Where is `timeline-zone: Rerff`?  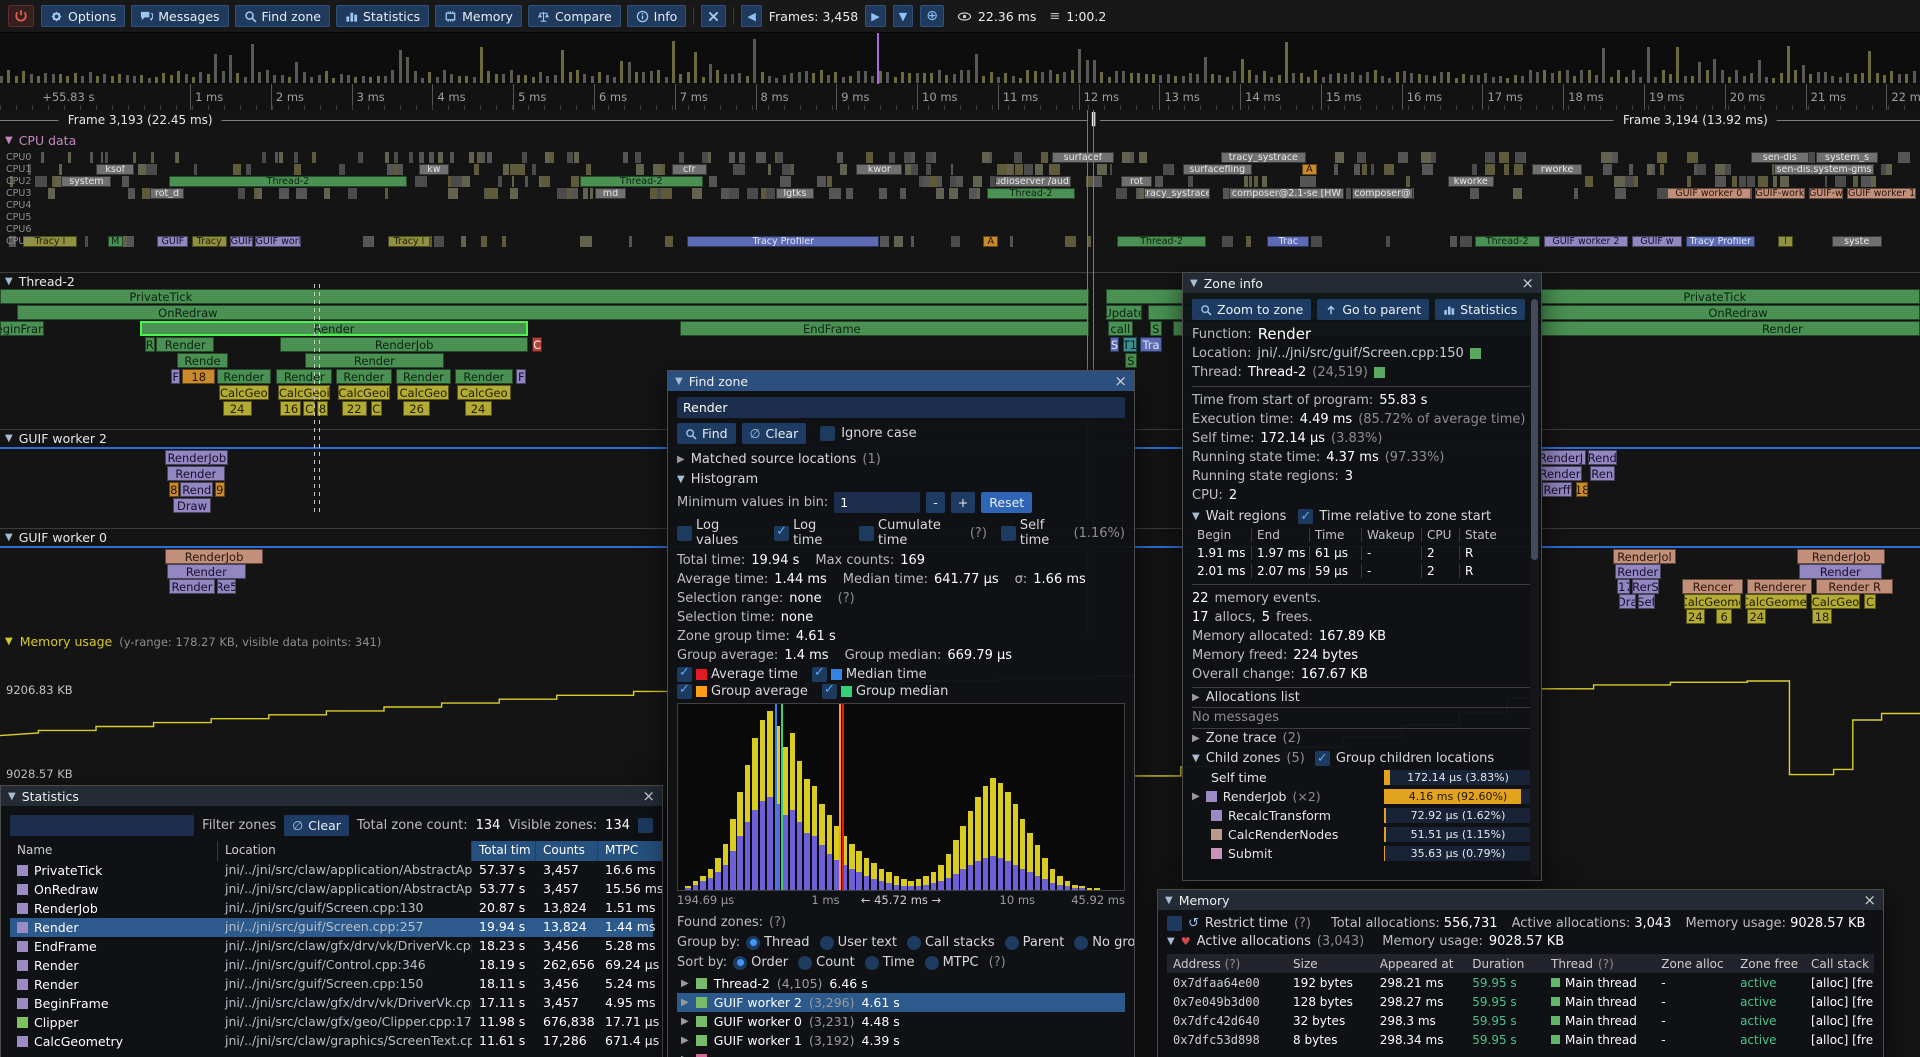
timeline-zone: Rerff is located at coordinates (1557, 489).